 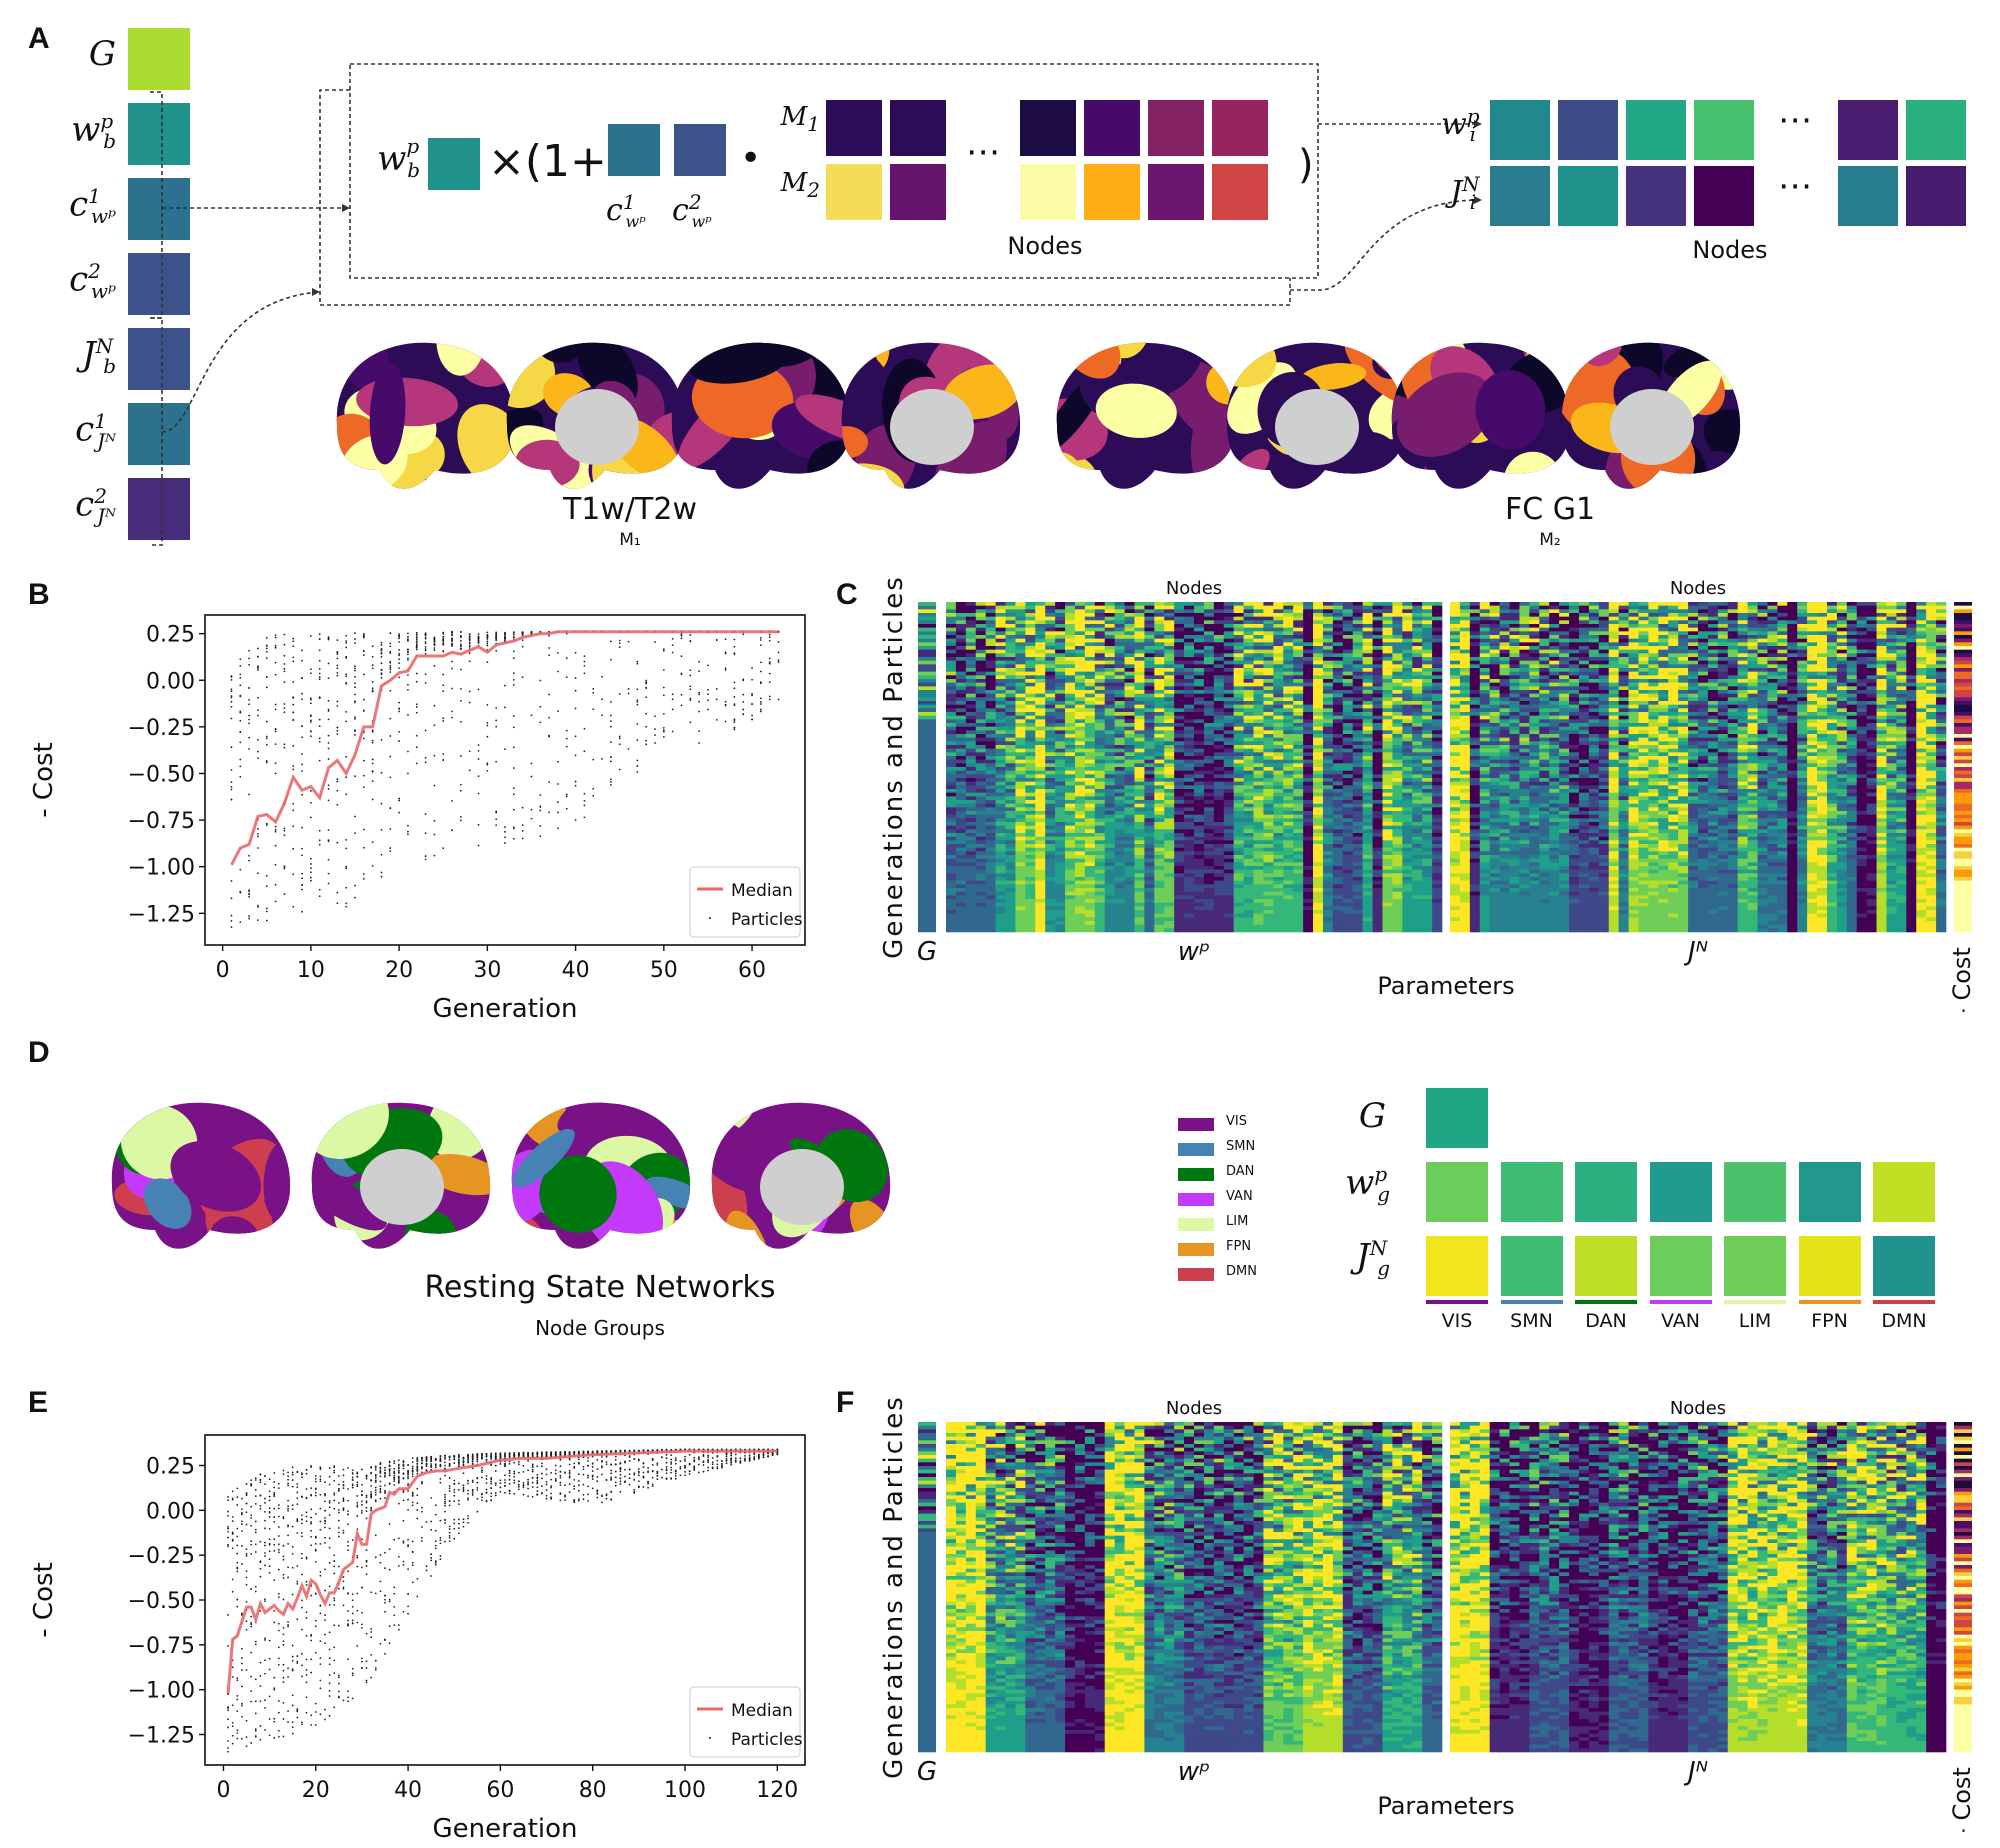 What do you see at coordinates (1724, 130) in the screenshot?
I see `wi-cell` at bounding box center [1724, 130].